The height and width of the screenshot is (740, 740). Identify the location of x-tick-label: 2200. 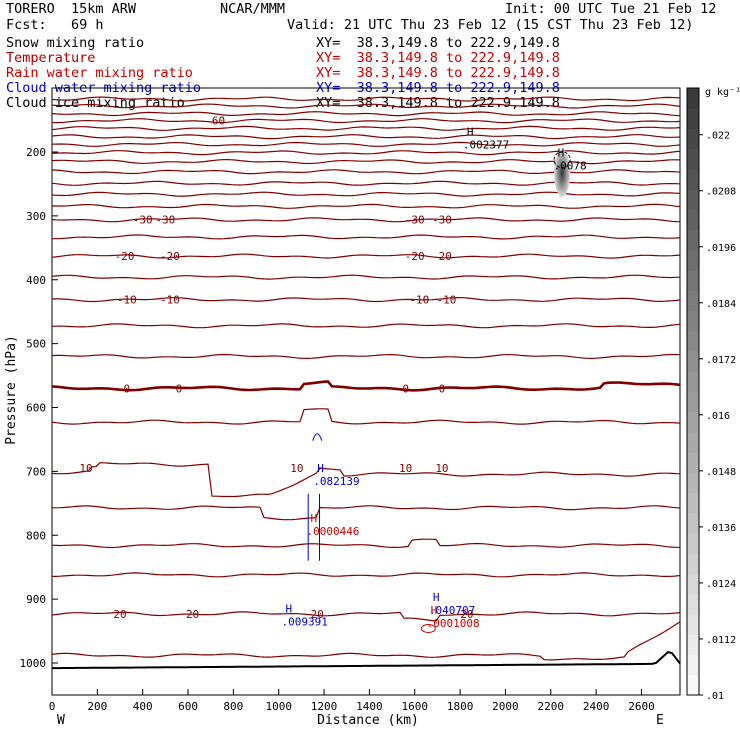
(551, 706).